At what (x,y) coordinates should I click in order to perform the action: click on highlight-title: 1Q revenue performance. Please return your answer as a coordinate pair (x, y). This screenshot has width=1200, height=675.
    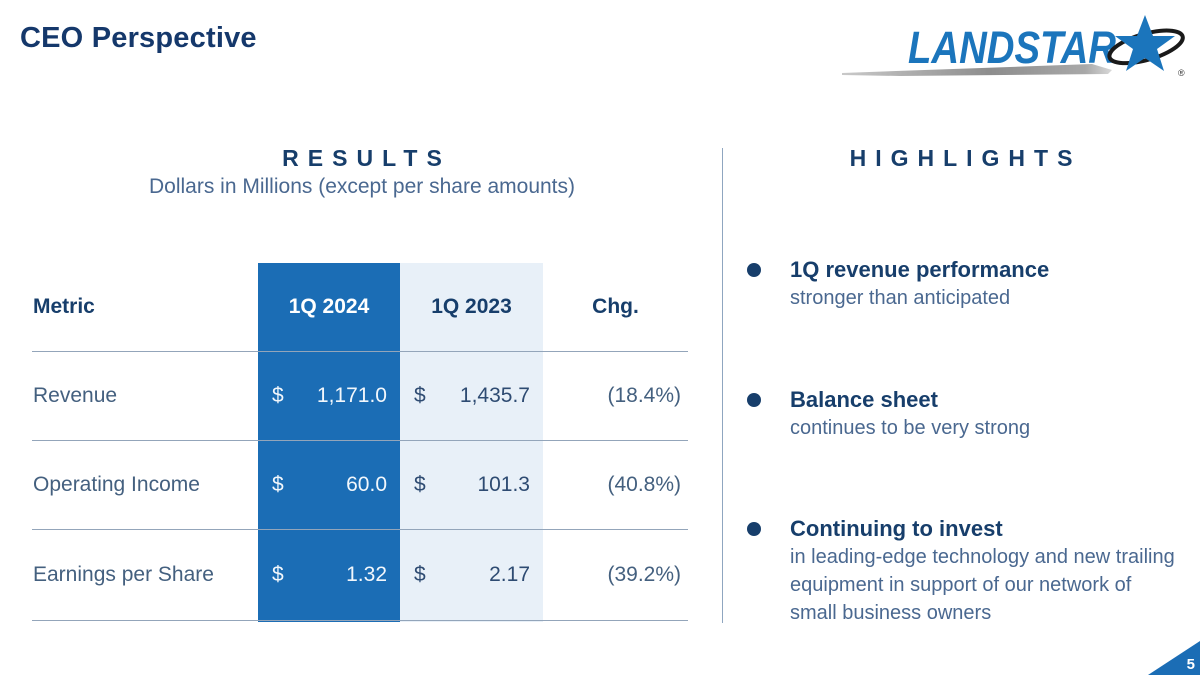
    Looking at the image, I should click on (920, 269).